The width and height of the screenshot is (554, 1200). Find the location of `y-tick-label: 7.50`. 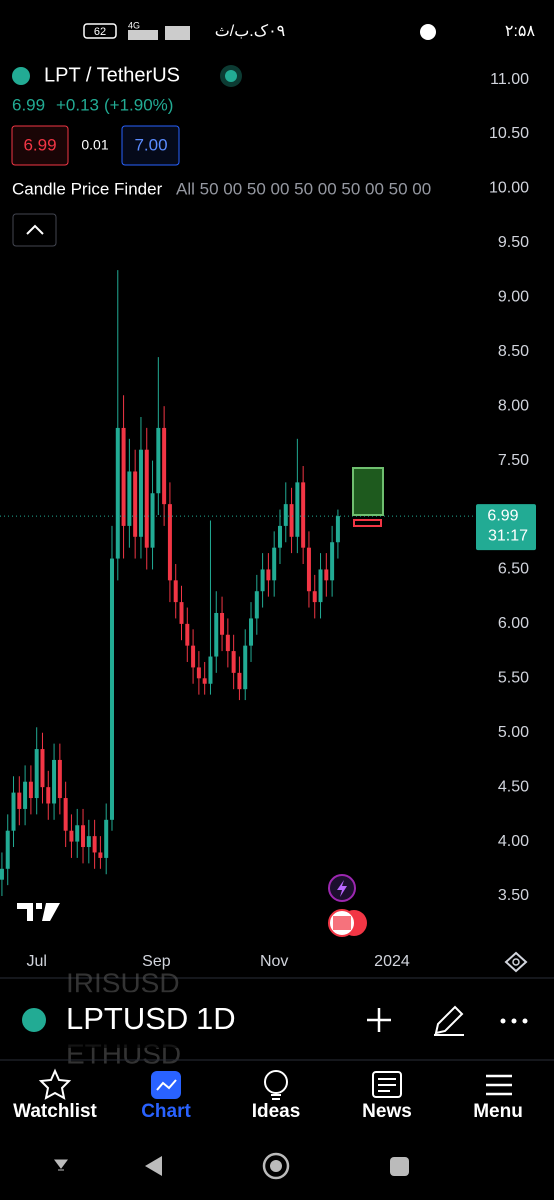

y-tick-label: 7.50 is located at coordinates (513, 460).